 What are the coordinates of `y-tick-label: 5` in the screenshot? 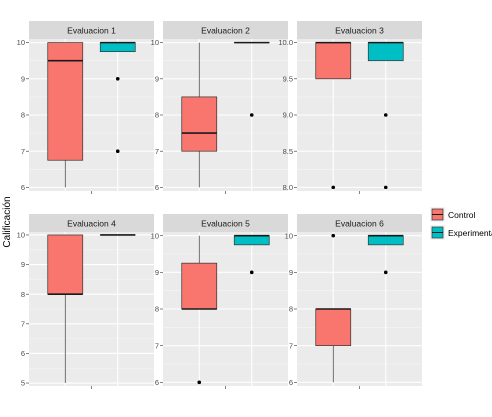 It's located at (23, 383).